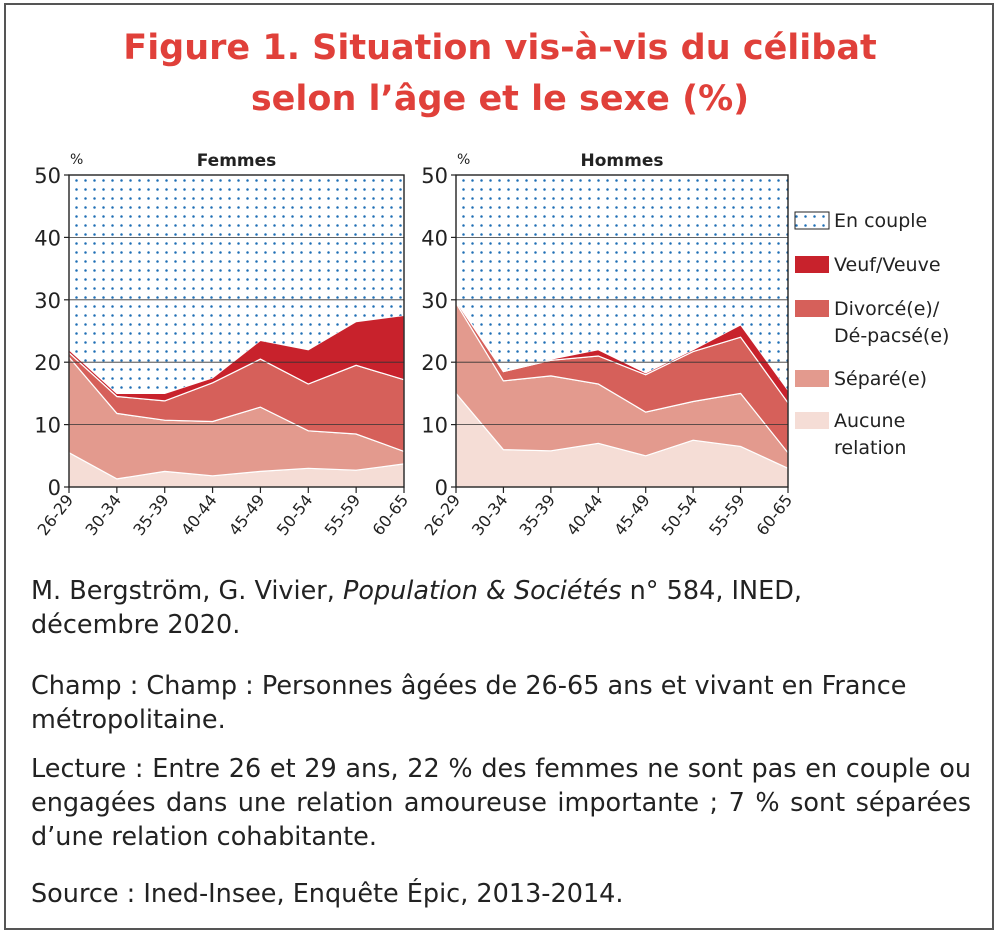 The width and height of the screenshot is (1000, 936). Describe the element at coordinates (622, 161) in the screenshot. I see `panel-title: Hommes` at that location.